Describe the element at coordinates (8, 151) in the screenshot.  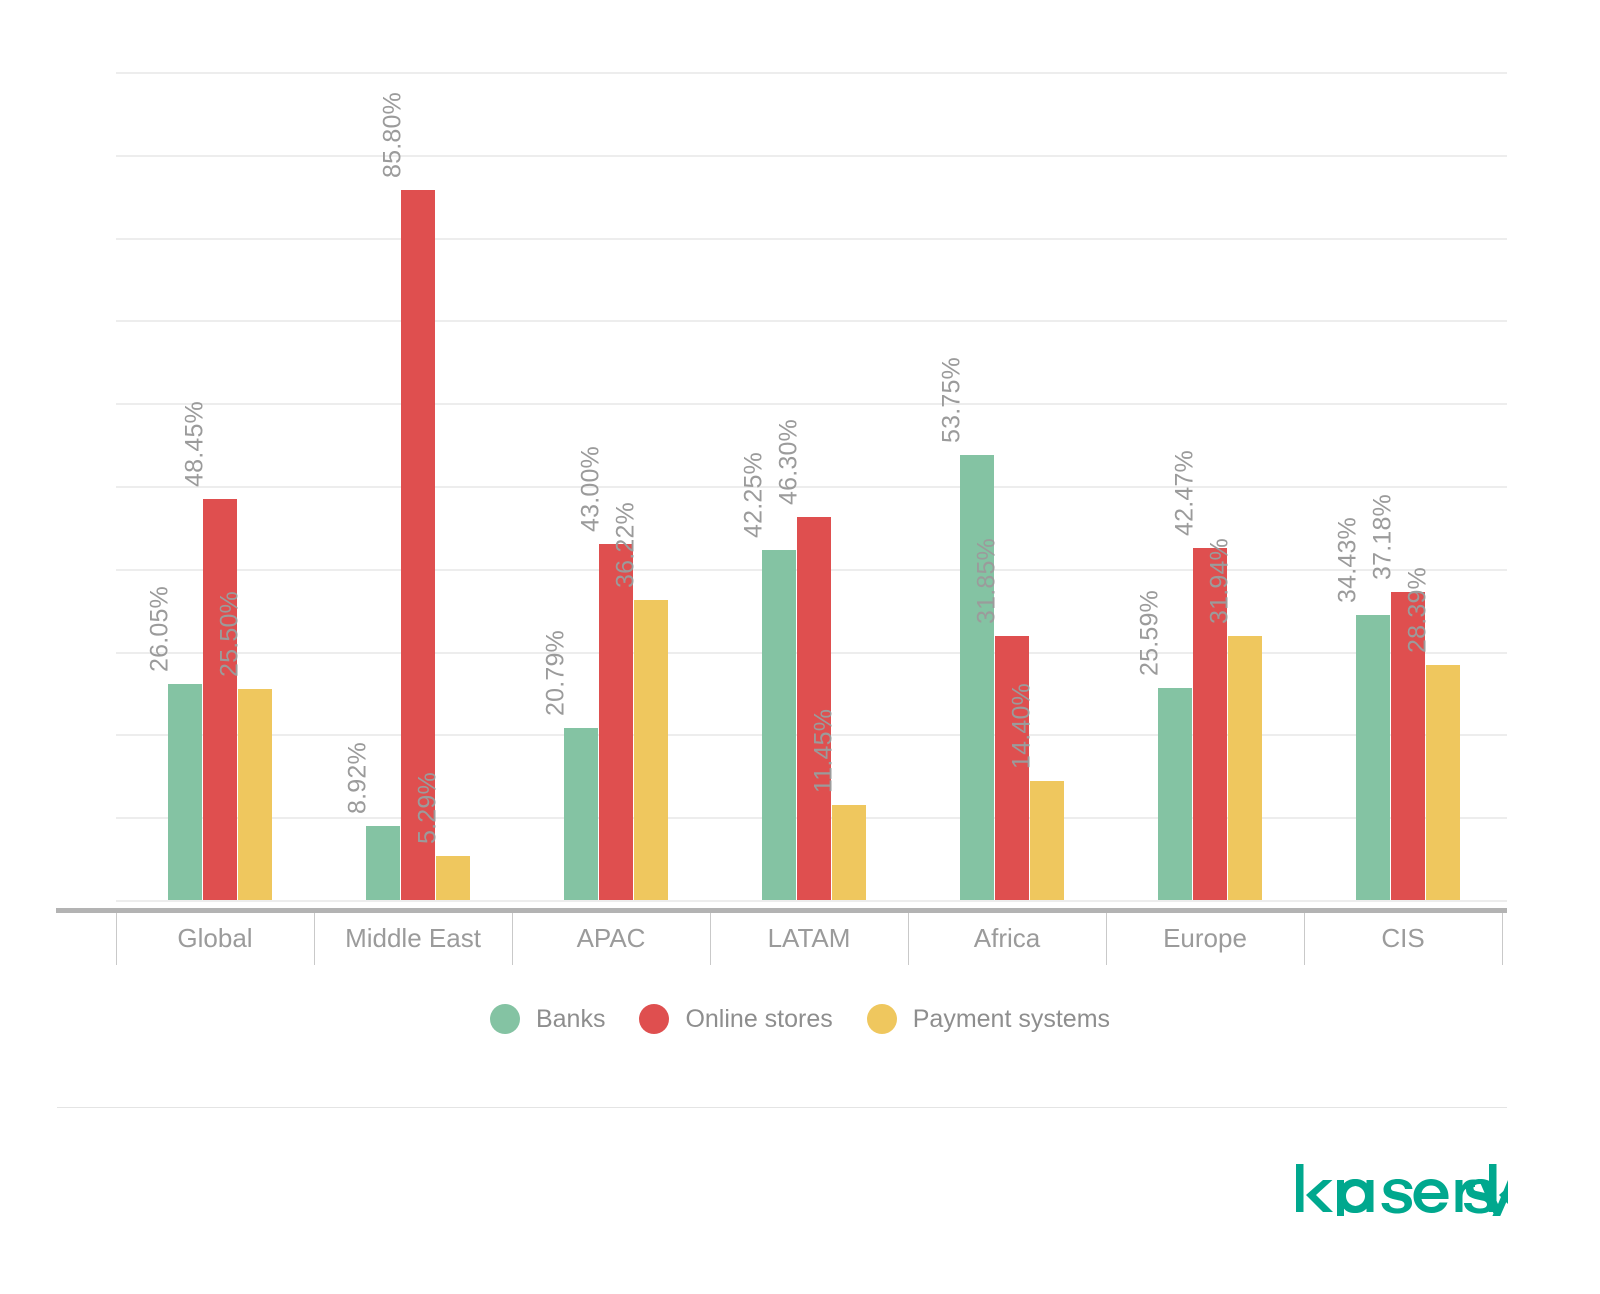
I see `y-axis-tick-label: 90%` at that location.